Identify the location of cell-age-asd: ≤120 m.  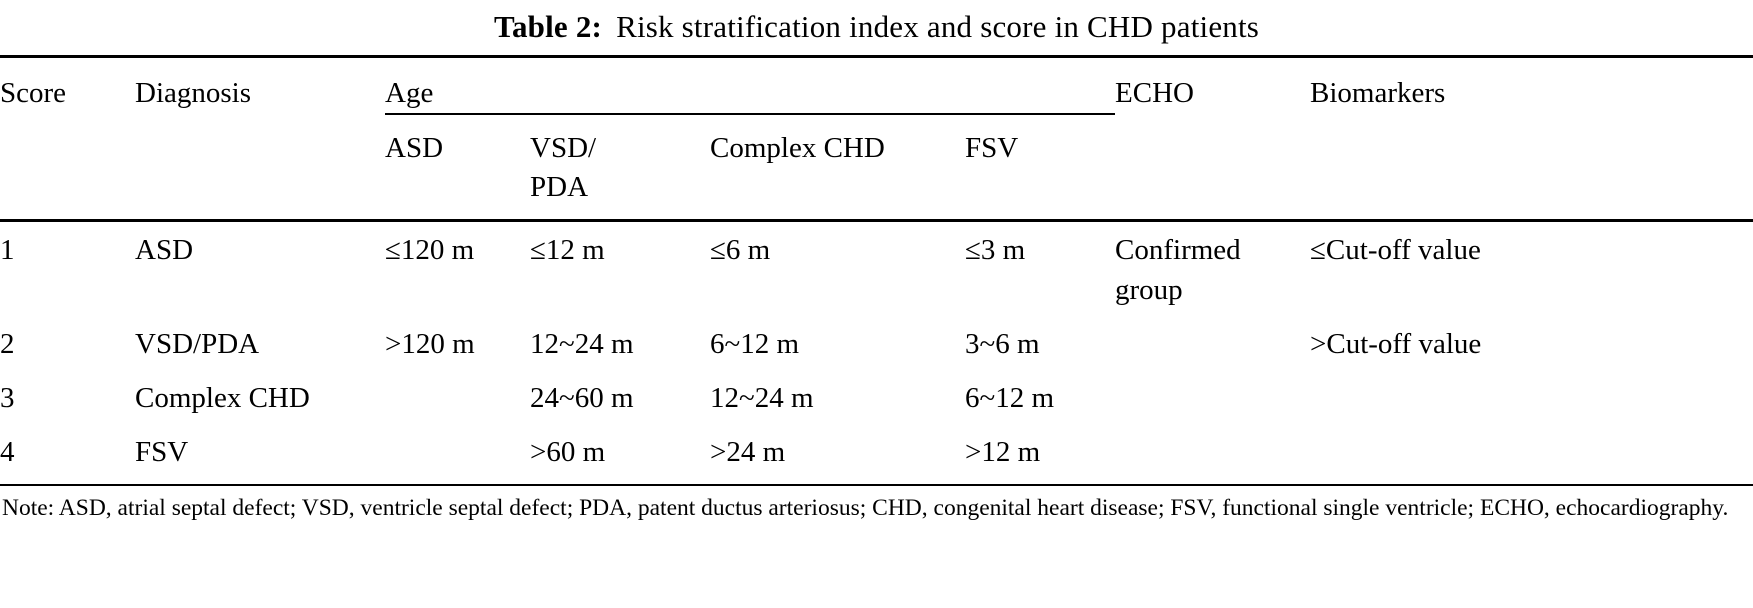
(430, 250).